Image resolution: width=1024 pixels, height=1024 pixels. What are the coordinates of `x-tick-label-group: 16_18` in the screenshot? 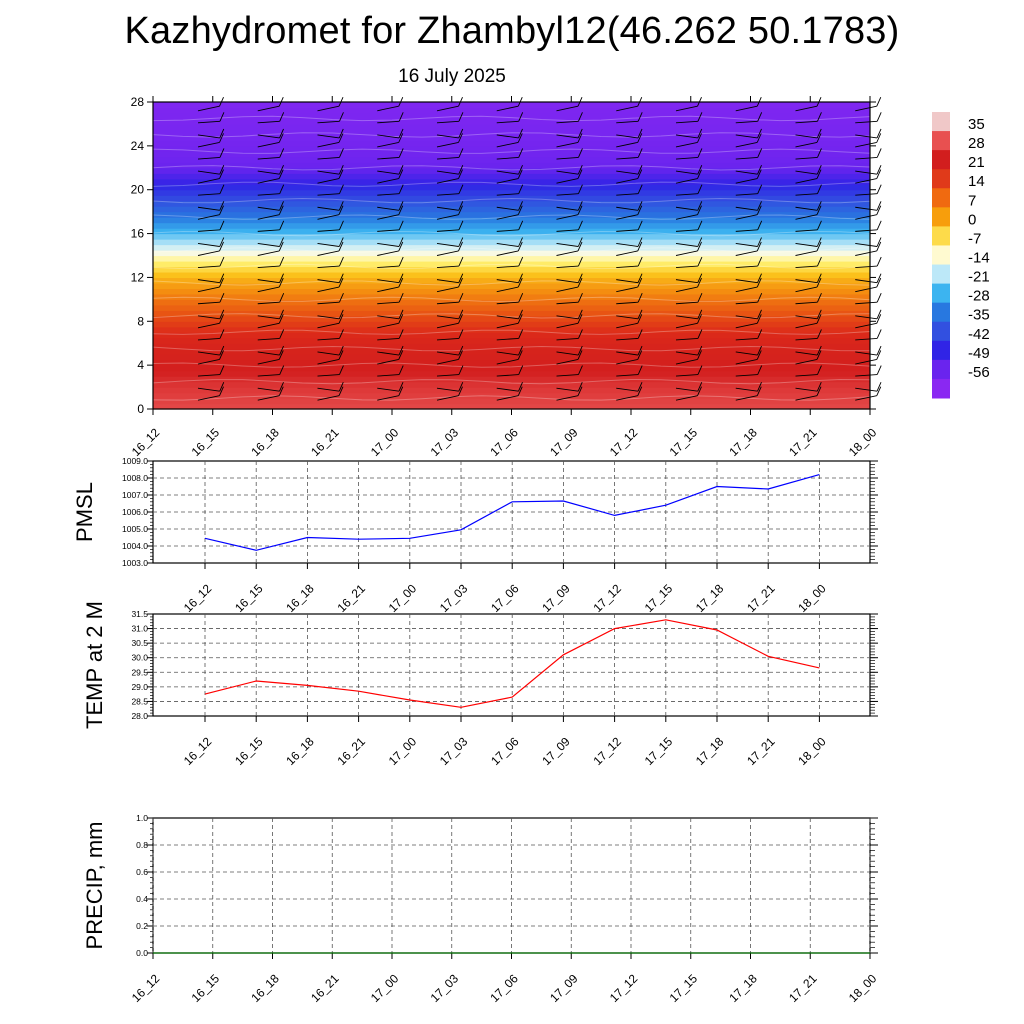 It's located at (265, 442).